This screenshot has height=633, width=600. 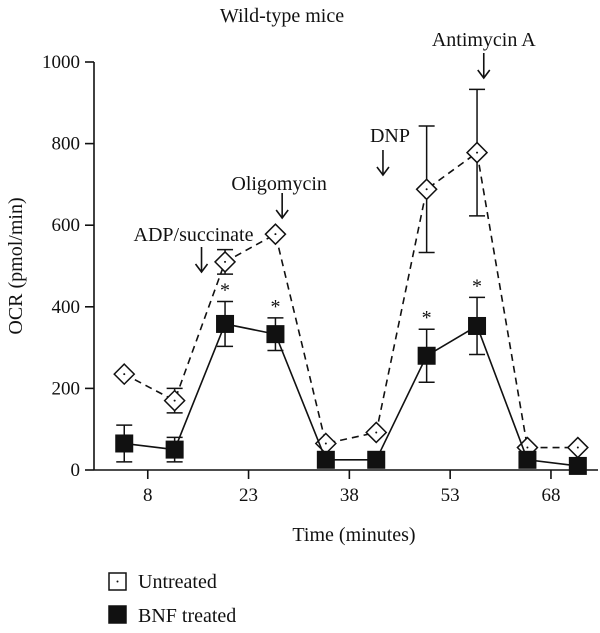 What do you see at coordinates (194, 249) in the screenshot?
I see `annotation: ADP/succinate` at bounding box center [194, 249].